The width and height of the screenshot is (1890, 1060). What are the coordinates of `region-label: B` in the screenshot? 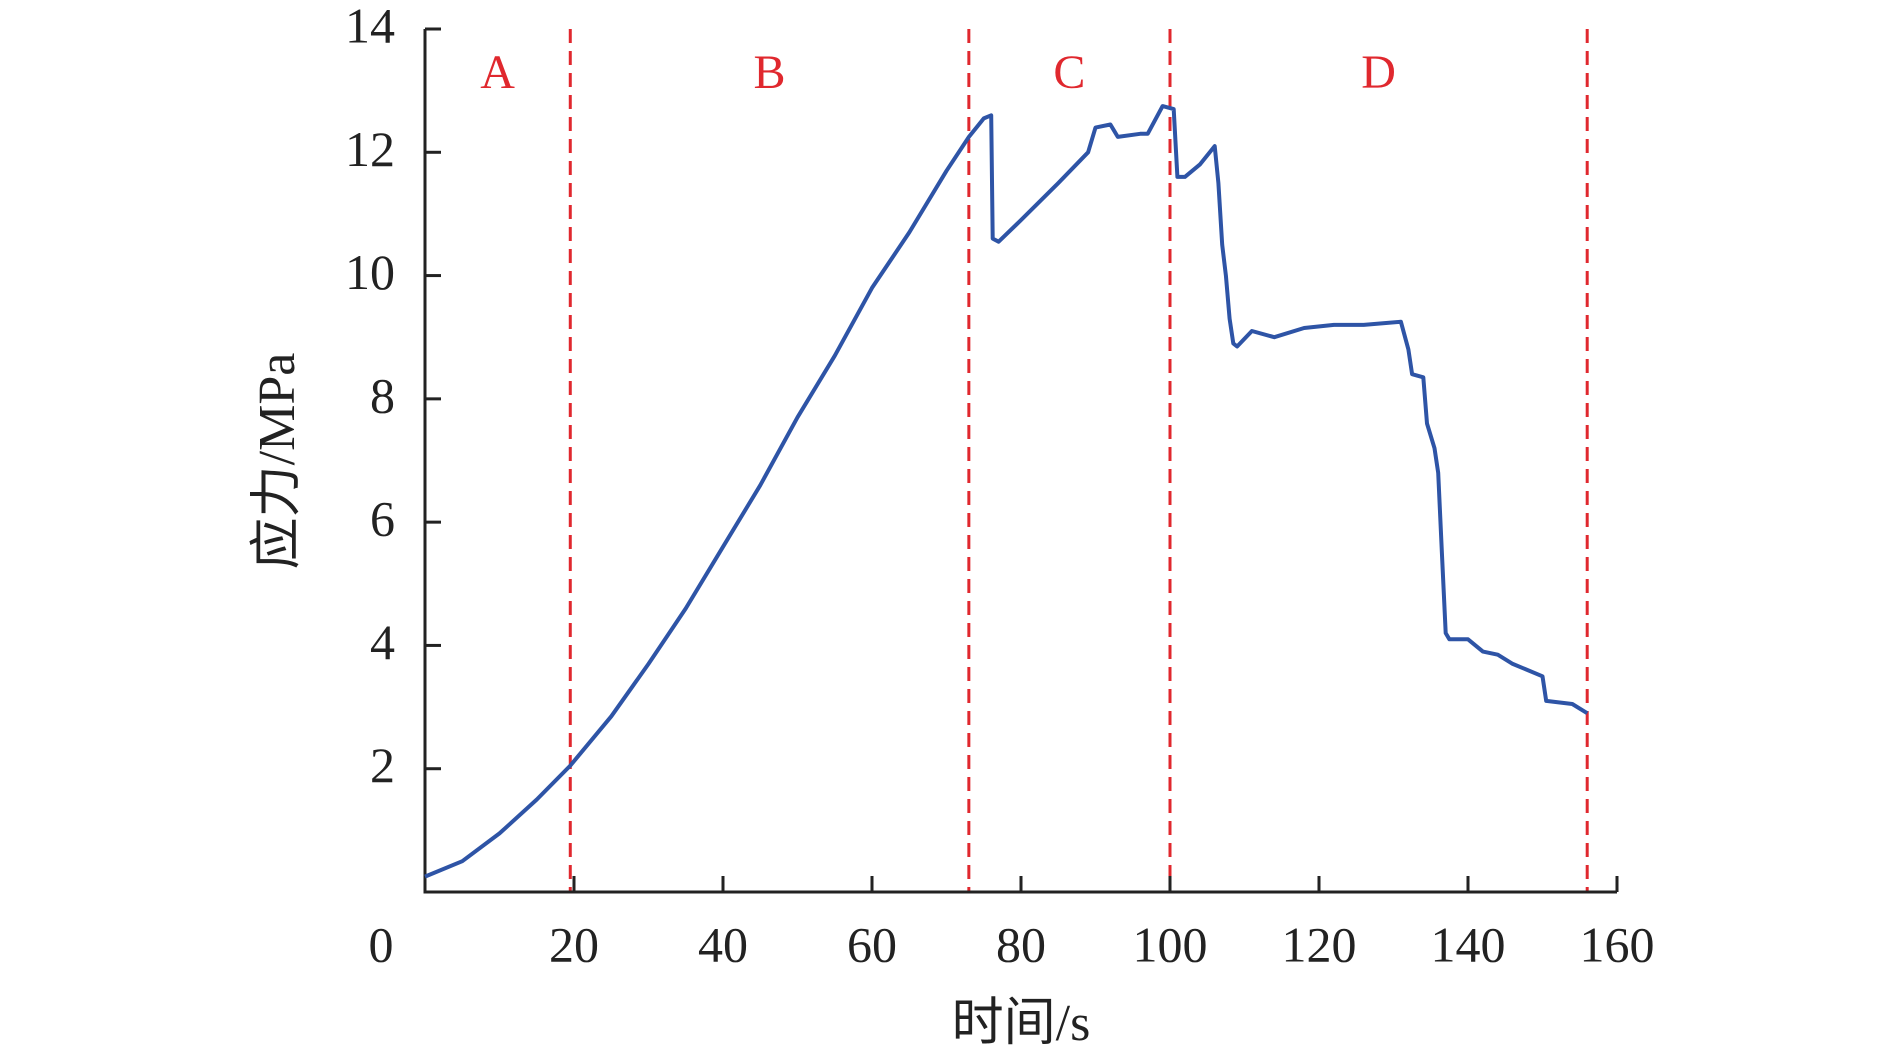 It's located at (770, 72).